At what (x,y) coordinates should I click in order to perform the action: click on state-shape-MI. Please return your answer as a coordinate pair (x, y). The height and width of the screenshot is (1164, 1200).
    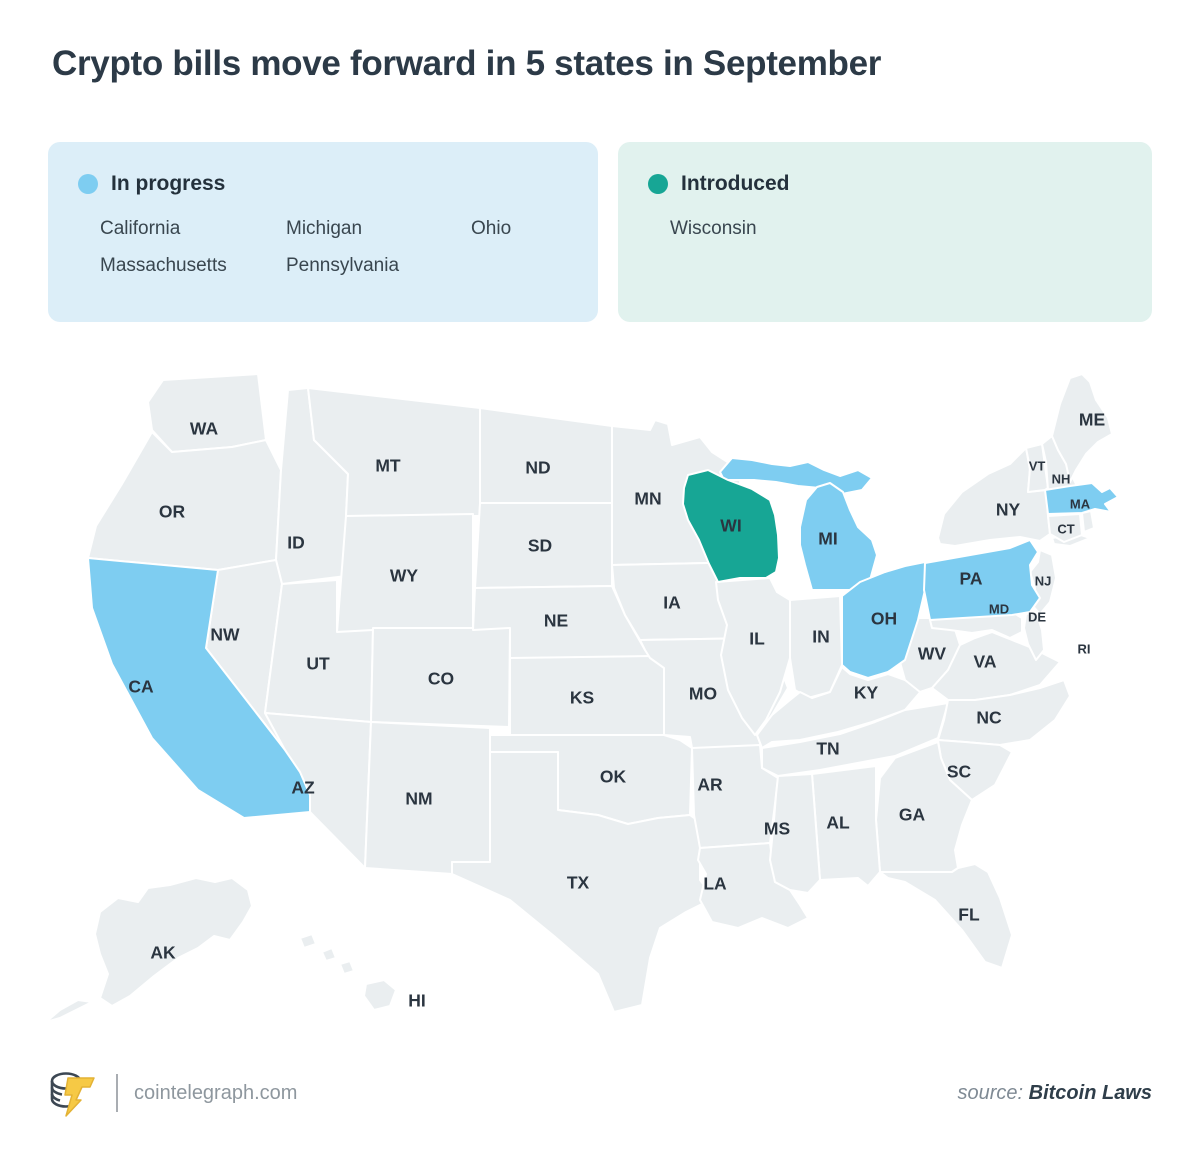
    Looking at the image, I should click on (838, 536).